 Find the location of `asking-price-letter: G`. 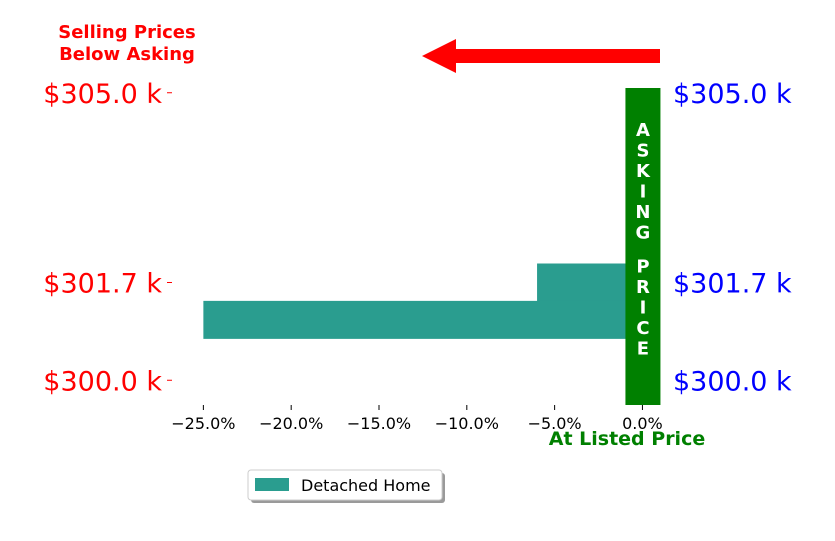

asking-price-letter: G is located at coordinates (643, 233).